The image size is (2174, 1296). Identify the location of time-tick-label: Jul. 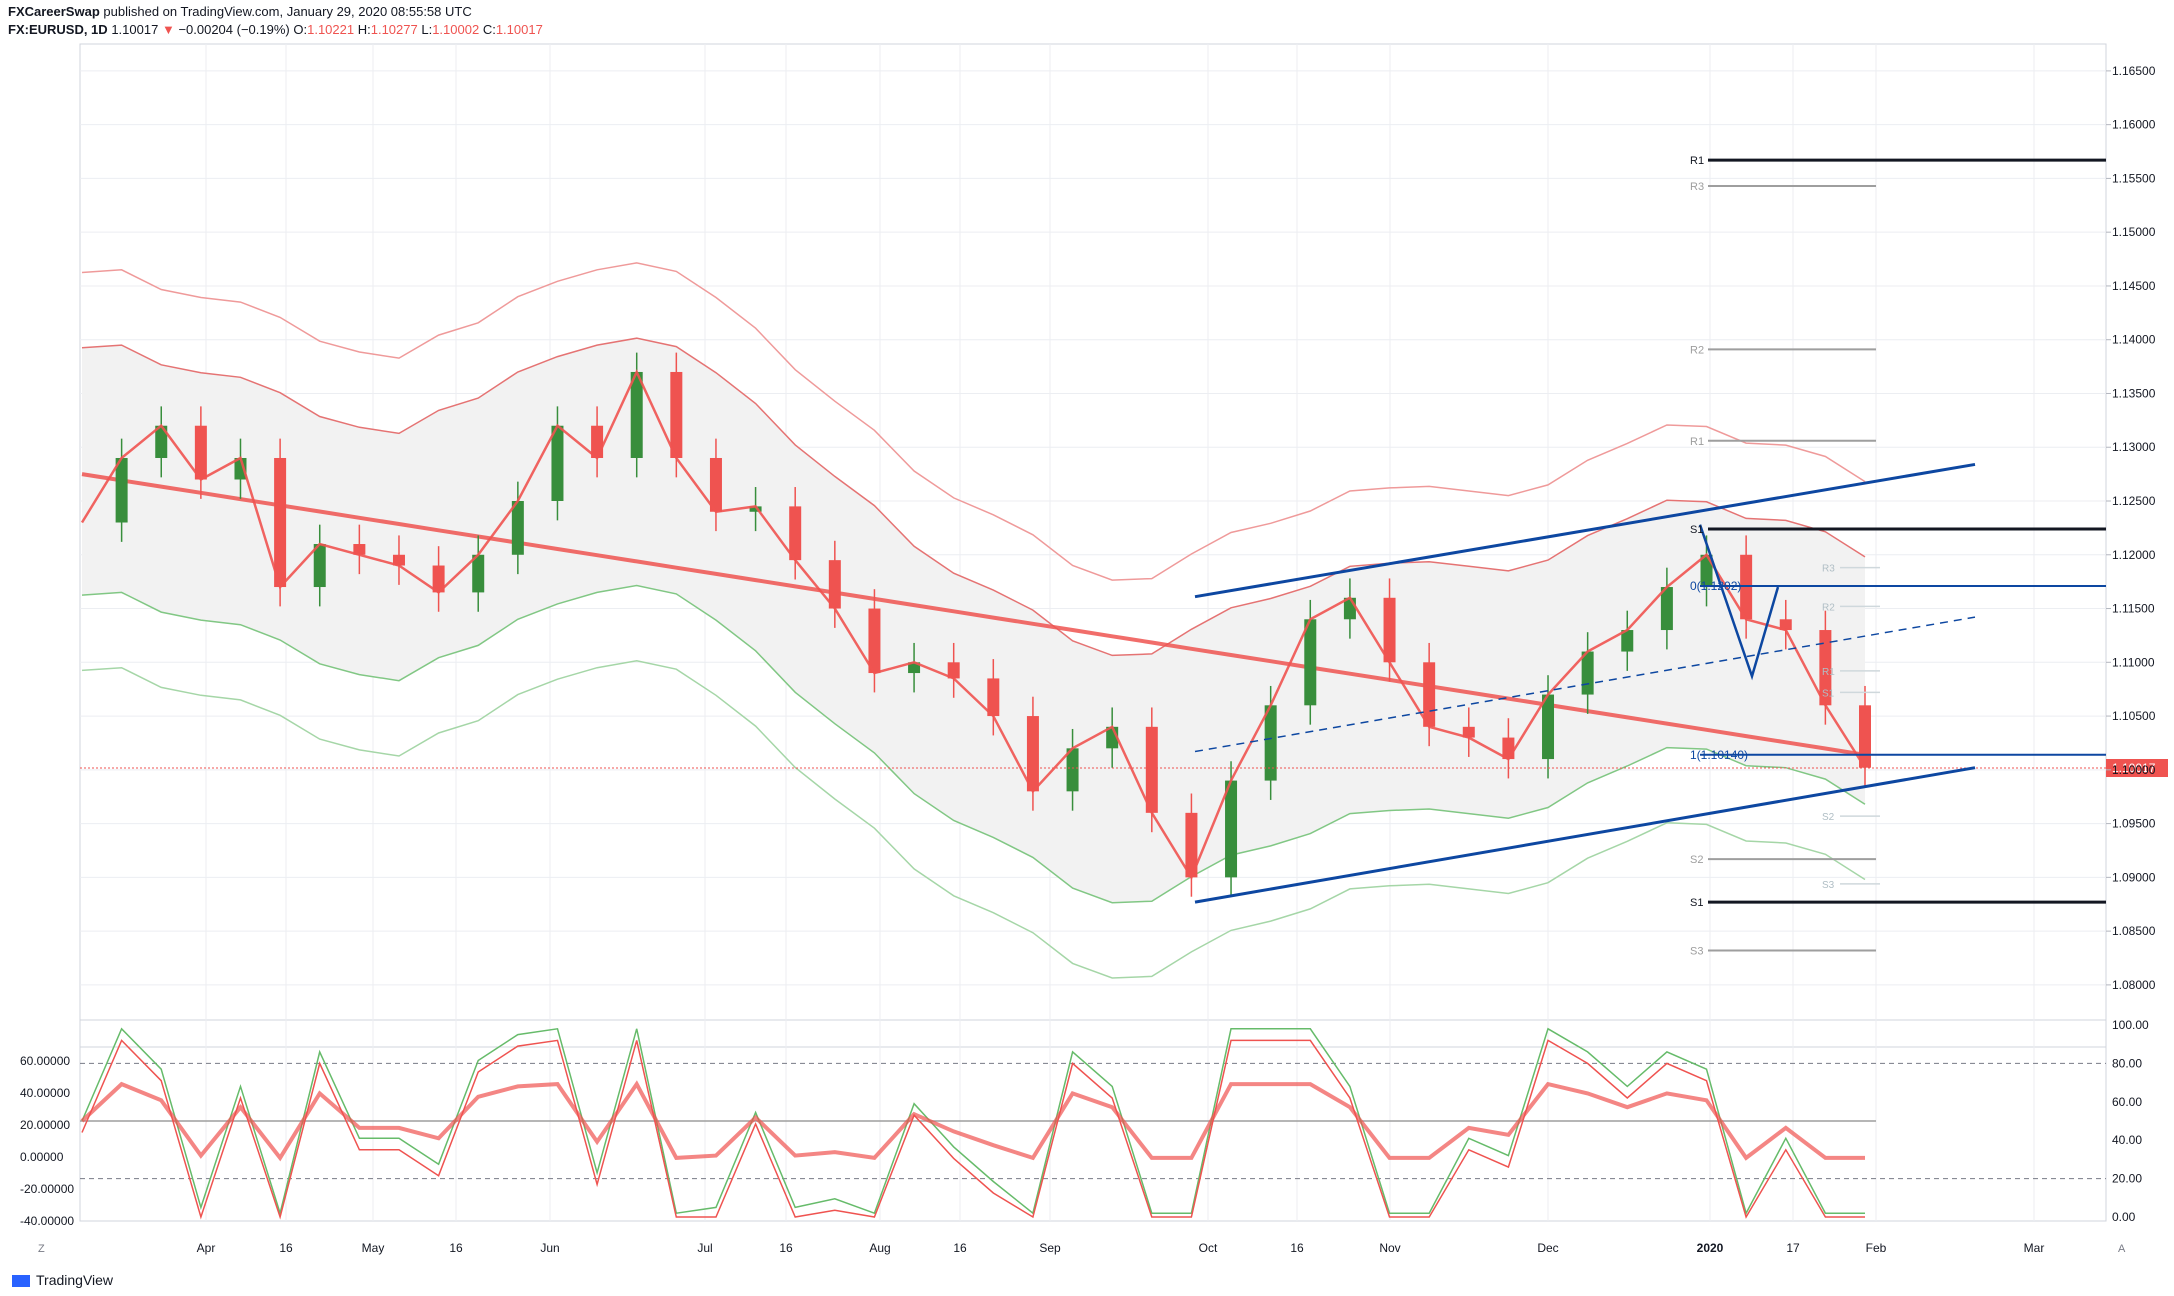
(704, 1248).